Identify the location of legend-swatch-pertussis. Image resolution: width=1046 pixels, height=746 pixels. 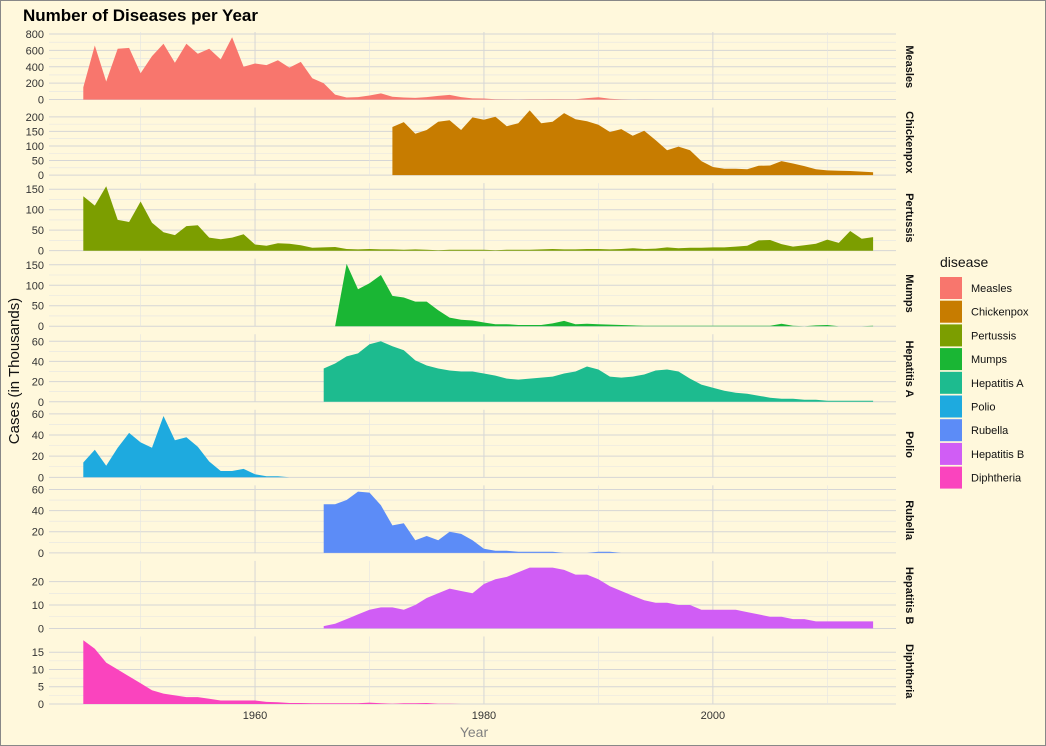
(951, 335).